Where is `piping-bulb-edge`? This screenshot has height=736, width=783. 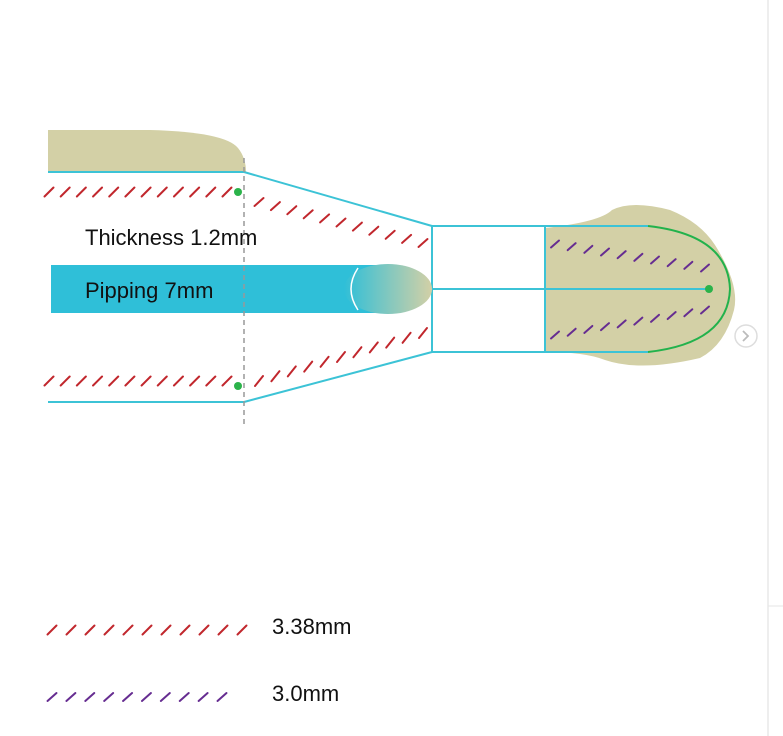 piping-bulb-edge is located at coordinates (354, 289).